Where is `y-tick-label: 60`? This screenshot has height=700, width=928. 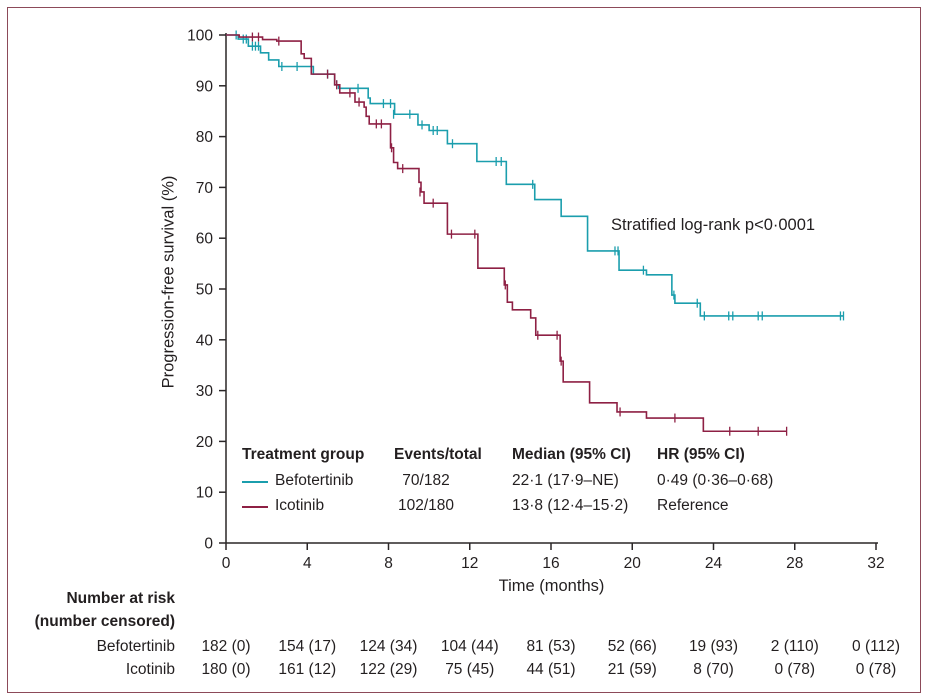 y-tick-label: 60 is located at coordinates (205, 239).